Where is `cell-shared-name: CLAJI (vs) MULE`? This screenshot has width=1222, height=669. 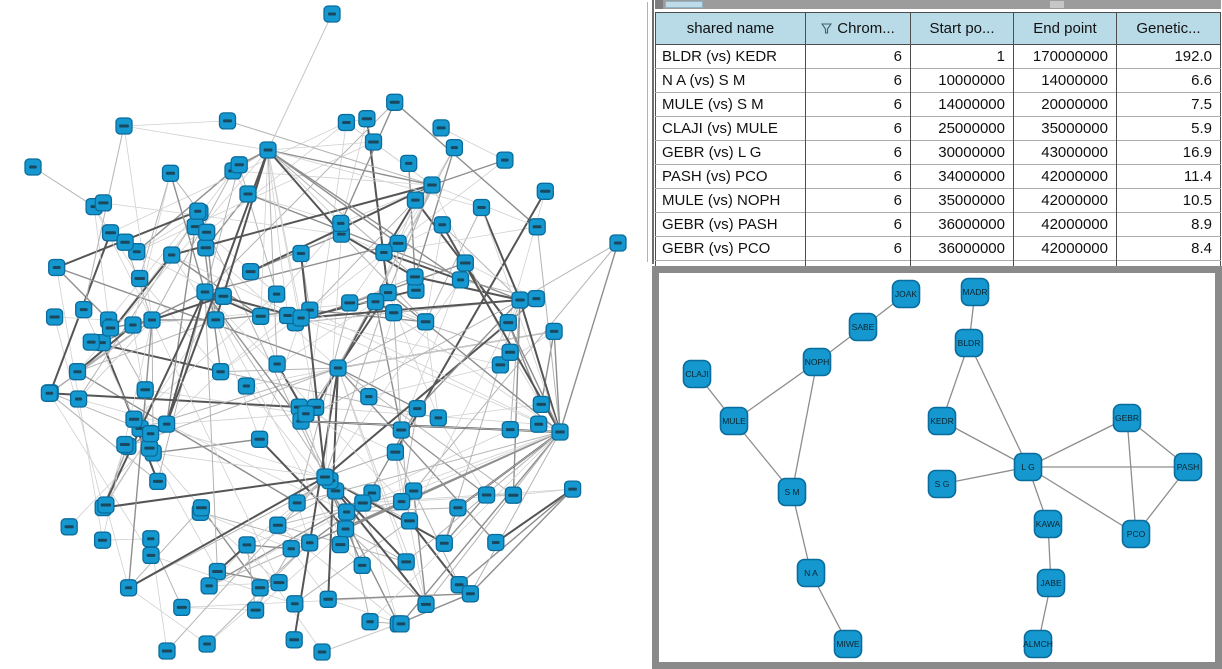
cell-shared-name: CLAJI (vs) MULE is located at coordinates (730, 128).